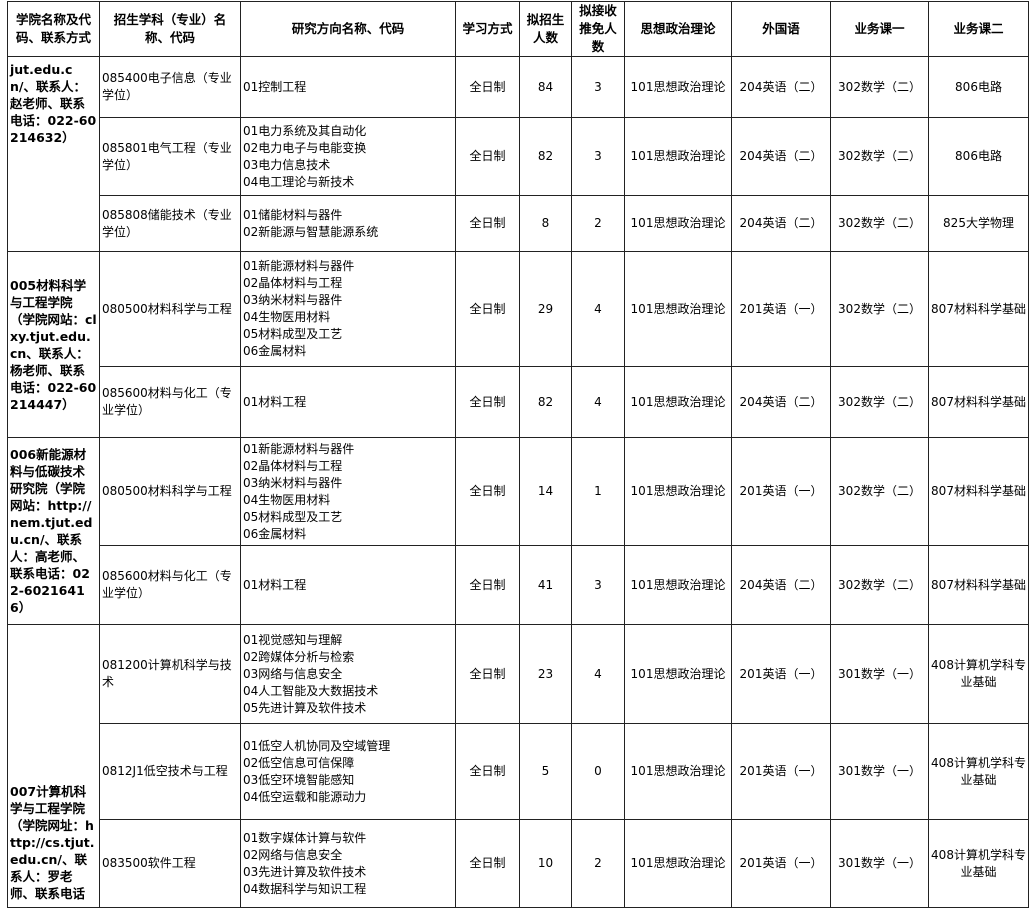 The width and height of the screenshot is (1029, 908). What do you see at coordinates (170, 87) in the screenshot?
I see `subject-cell: 085400电子信息（专业学位）` at bounding box center [170, 87].